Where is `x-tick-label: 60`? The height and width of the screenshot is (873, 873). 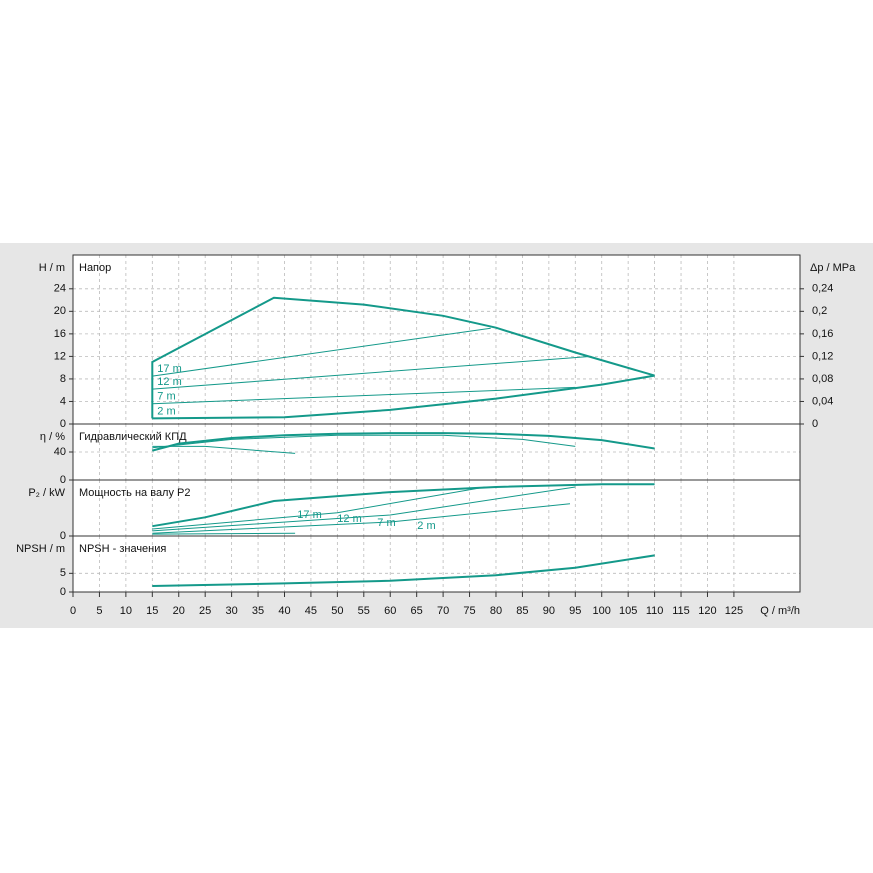
x-tick-label: 60 is located at coordinates (390, 611).